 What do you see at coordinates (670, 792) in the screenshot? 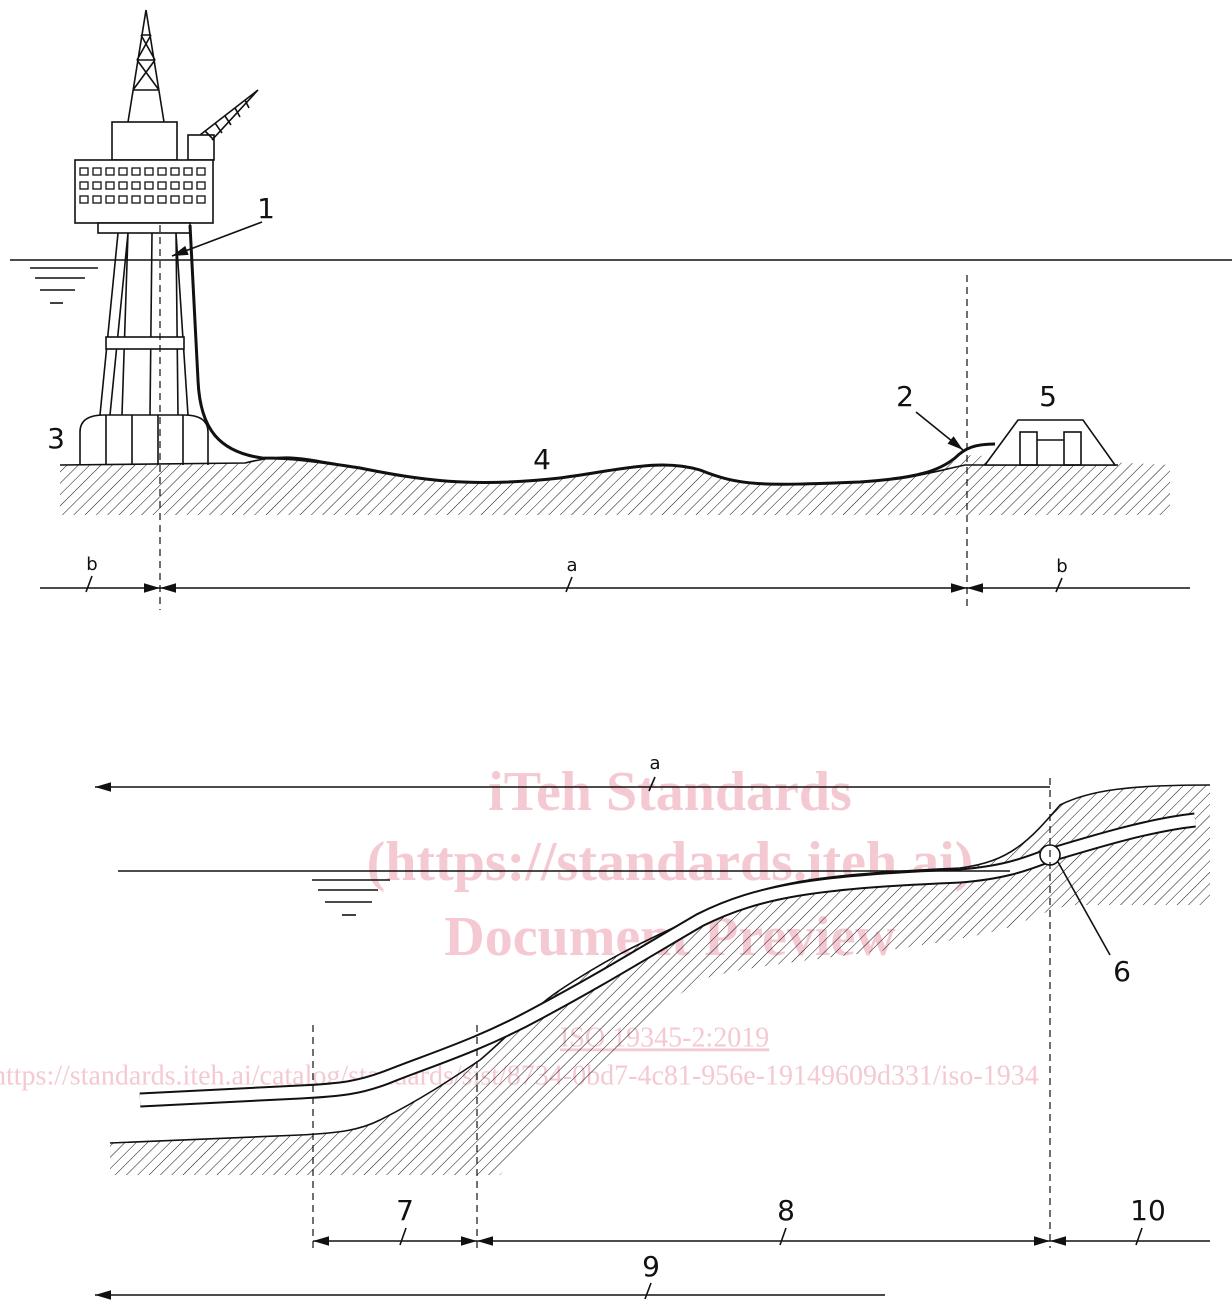
I see `watermark-line: iTeh Standards` at bounding box center [670, 792].